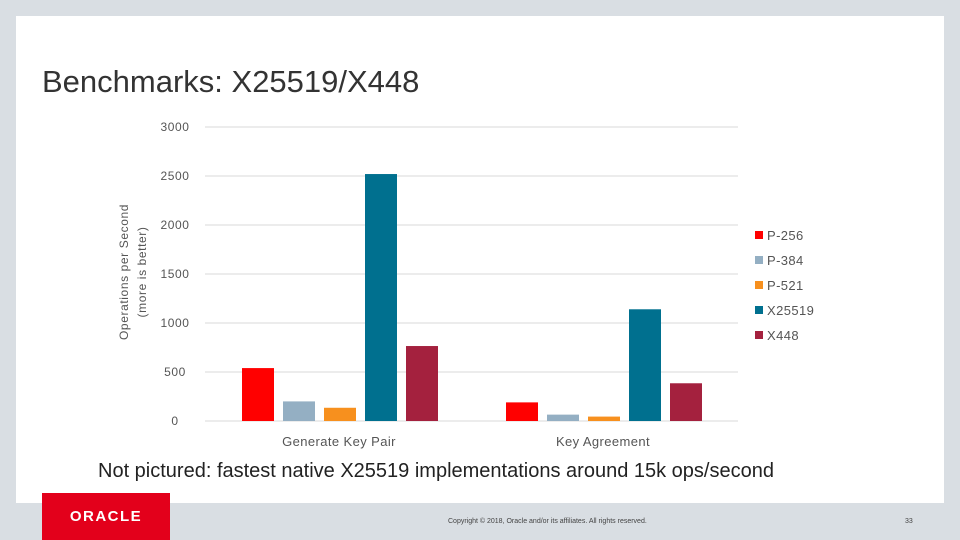 This screenshot has height=540, width=960. Describe the element at coordinates (563, 417) in the screenshot. I see `bar-p-384-key-agreement` at that location.